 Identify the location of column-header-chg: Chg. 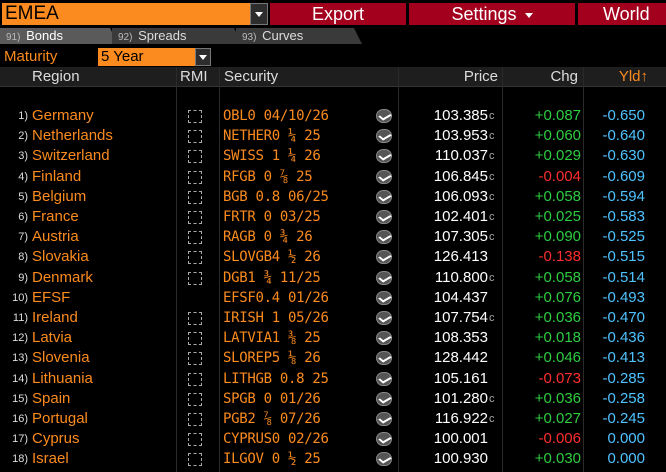
(564, 76).